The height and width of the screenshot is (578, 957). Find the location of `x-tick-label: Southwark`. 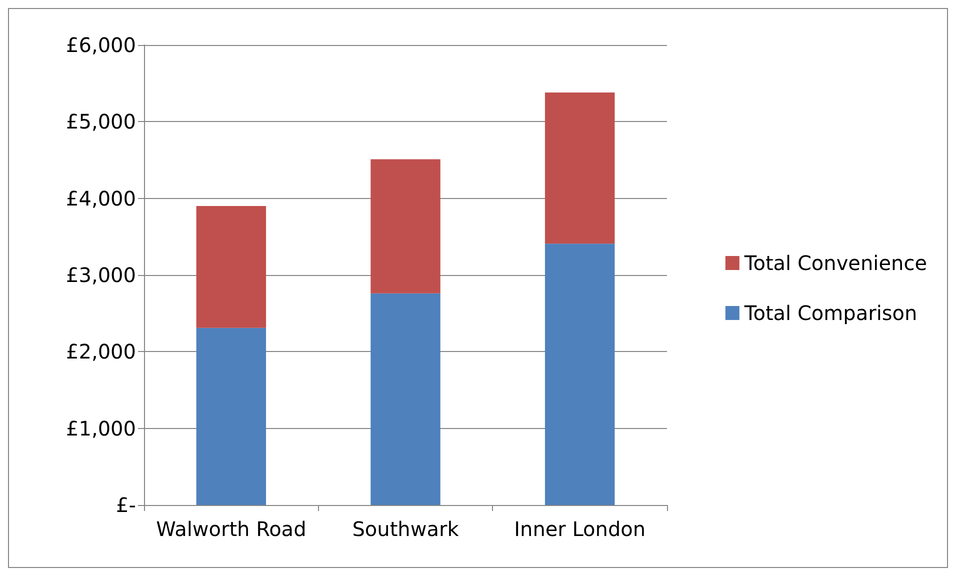

x-tick-label: Southwark is located at coordinates (406, 529).